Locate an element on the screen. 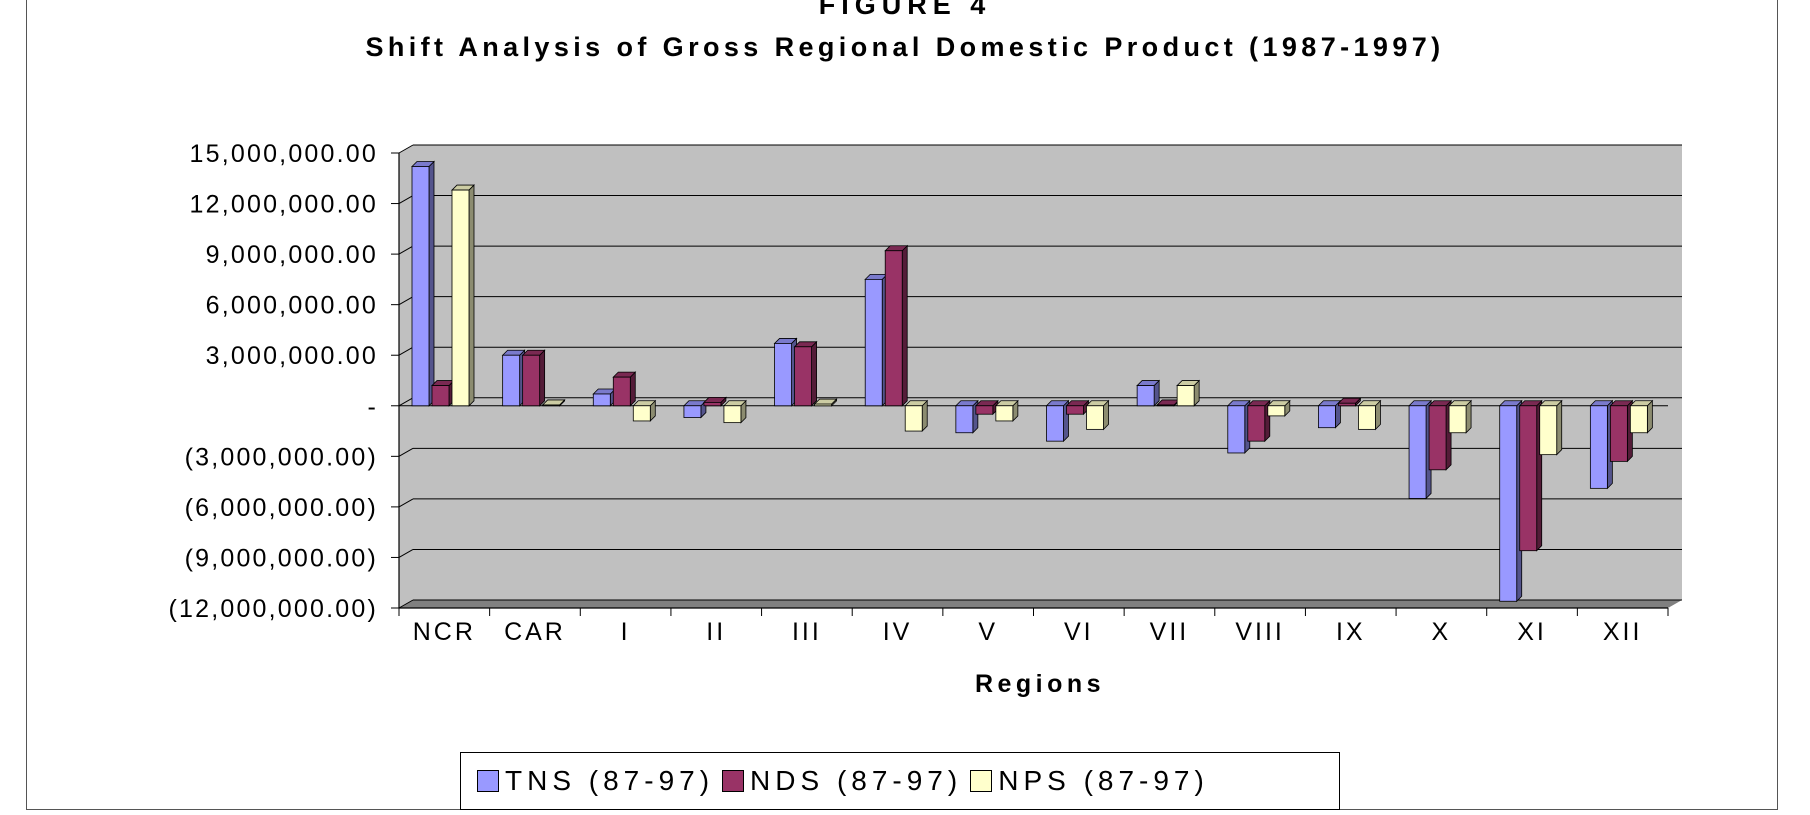  x-axis-label: Regions is located at coordinates (1040, 684).